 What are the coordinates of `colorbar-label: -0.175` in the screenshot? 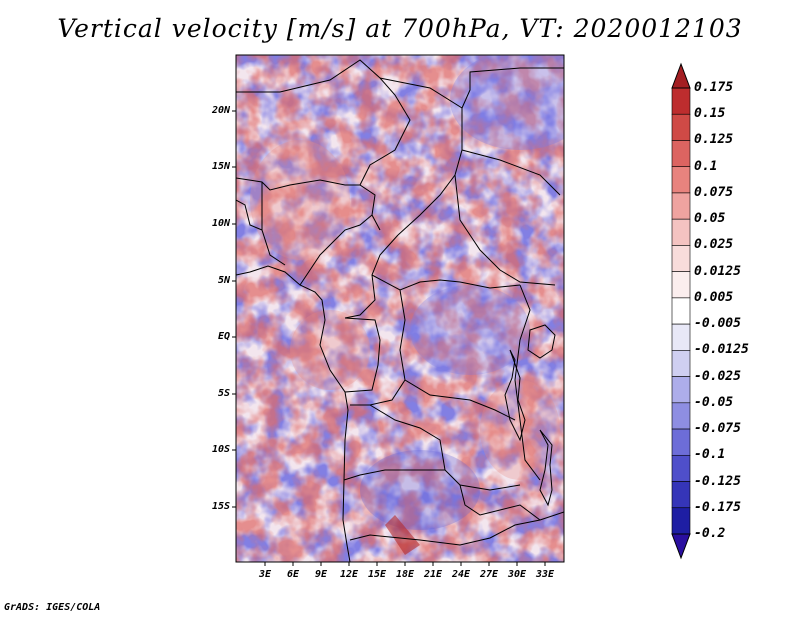 It's located at (717, 507).